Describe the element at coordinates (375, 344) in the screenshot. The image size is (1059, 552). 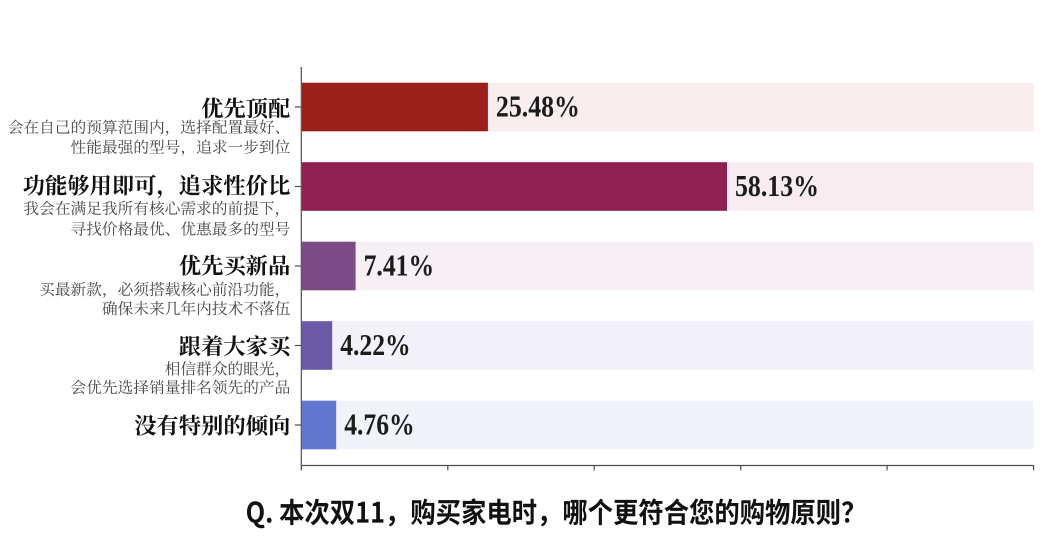
I see `svg-text: 4.22%` at that location.